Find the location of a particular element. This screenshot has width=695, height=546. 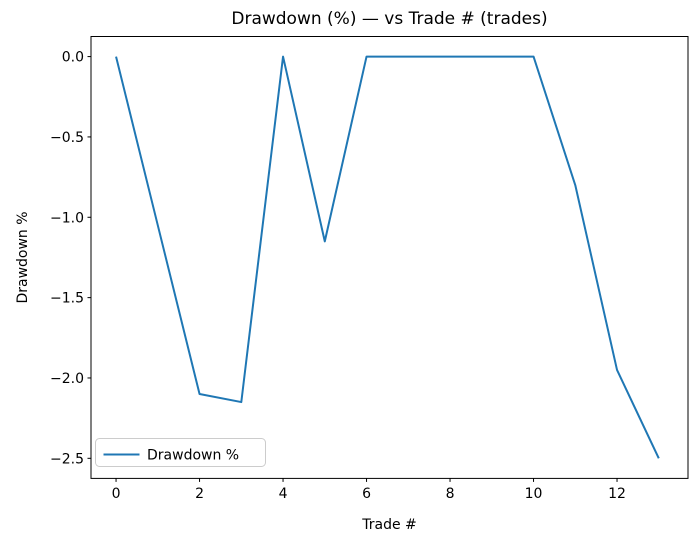

chart-title: Drawdown (%) — vs Trade # (trades) is located at coordinates (389, 19).